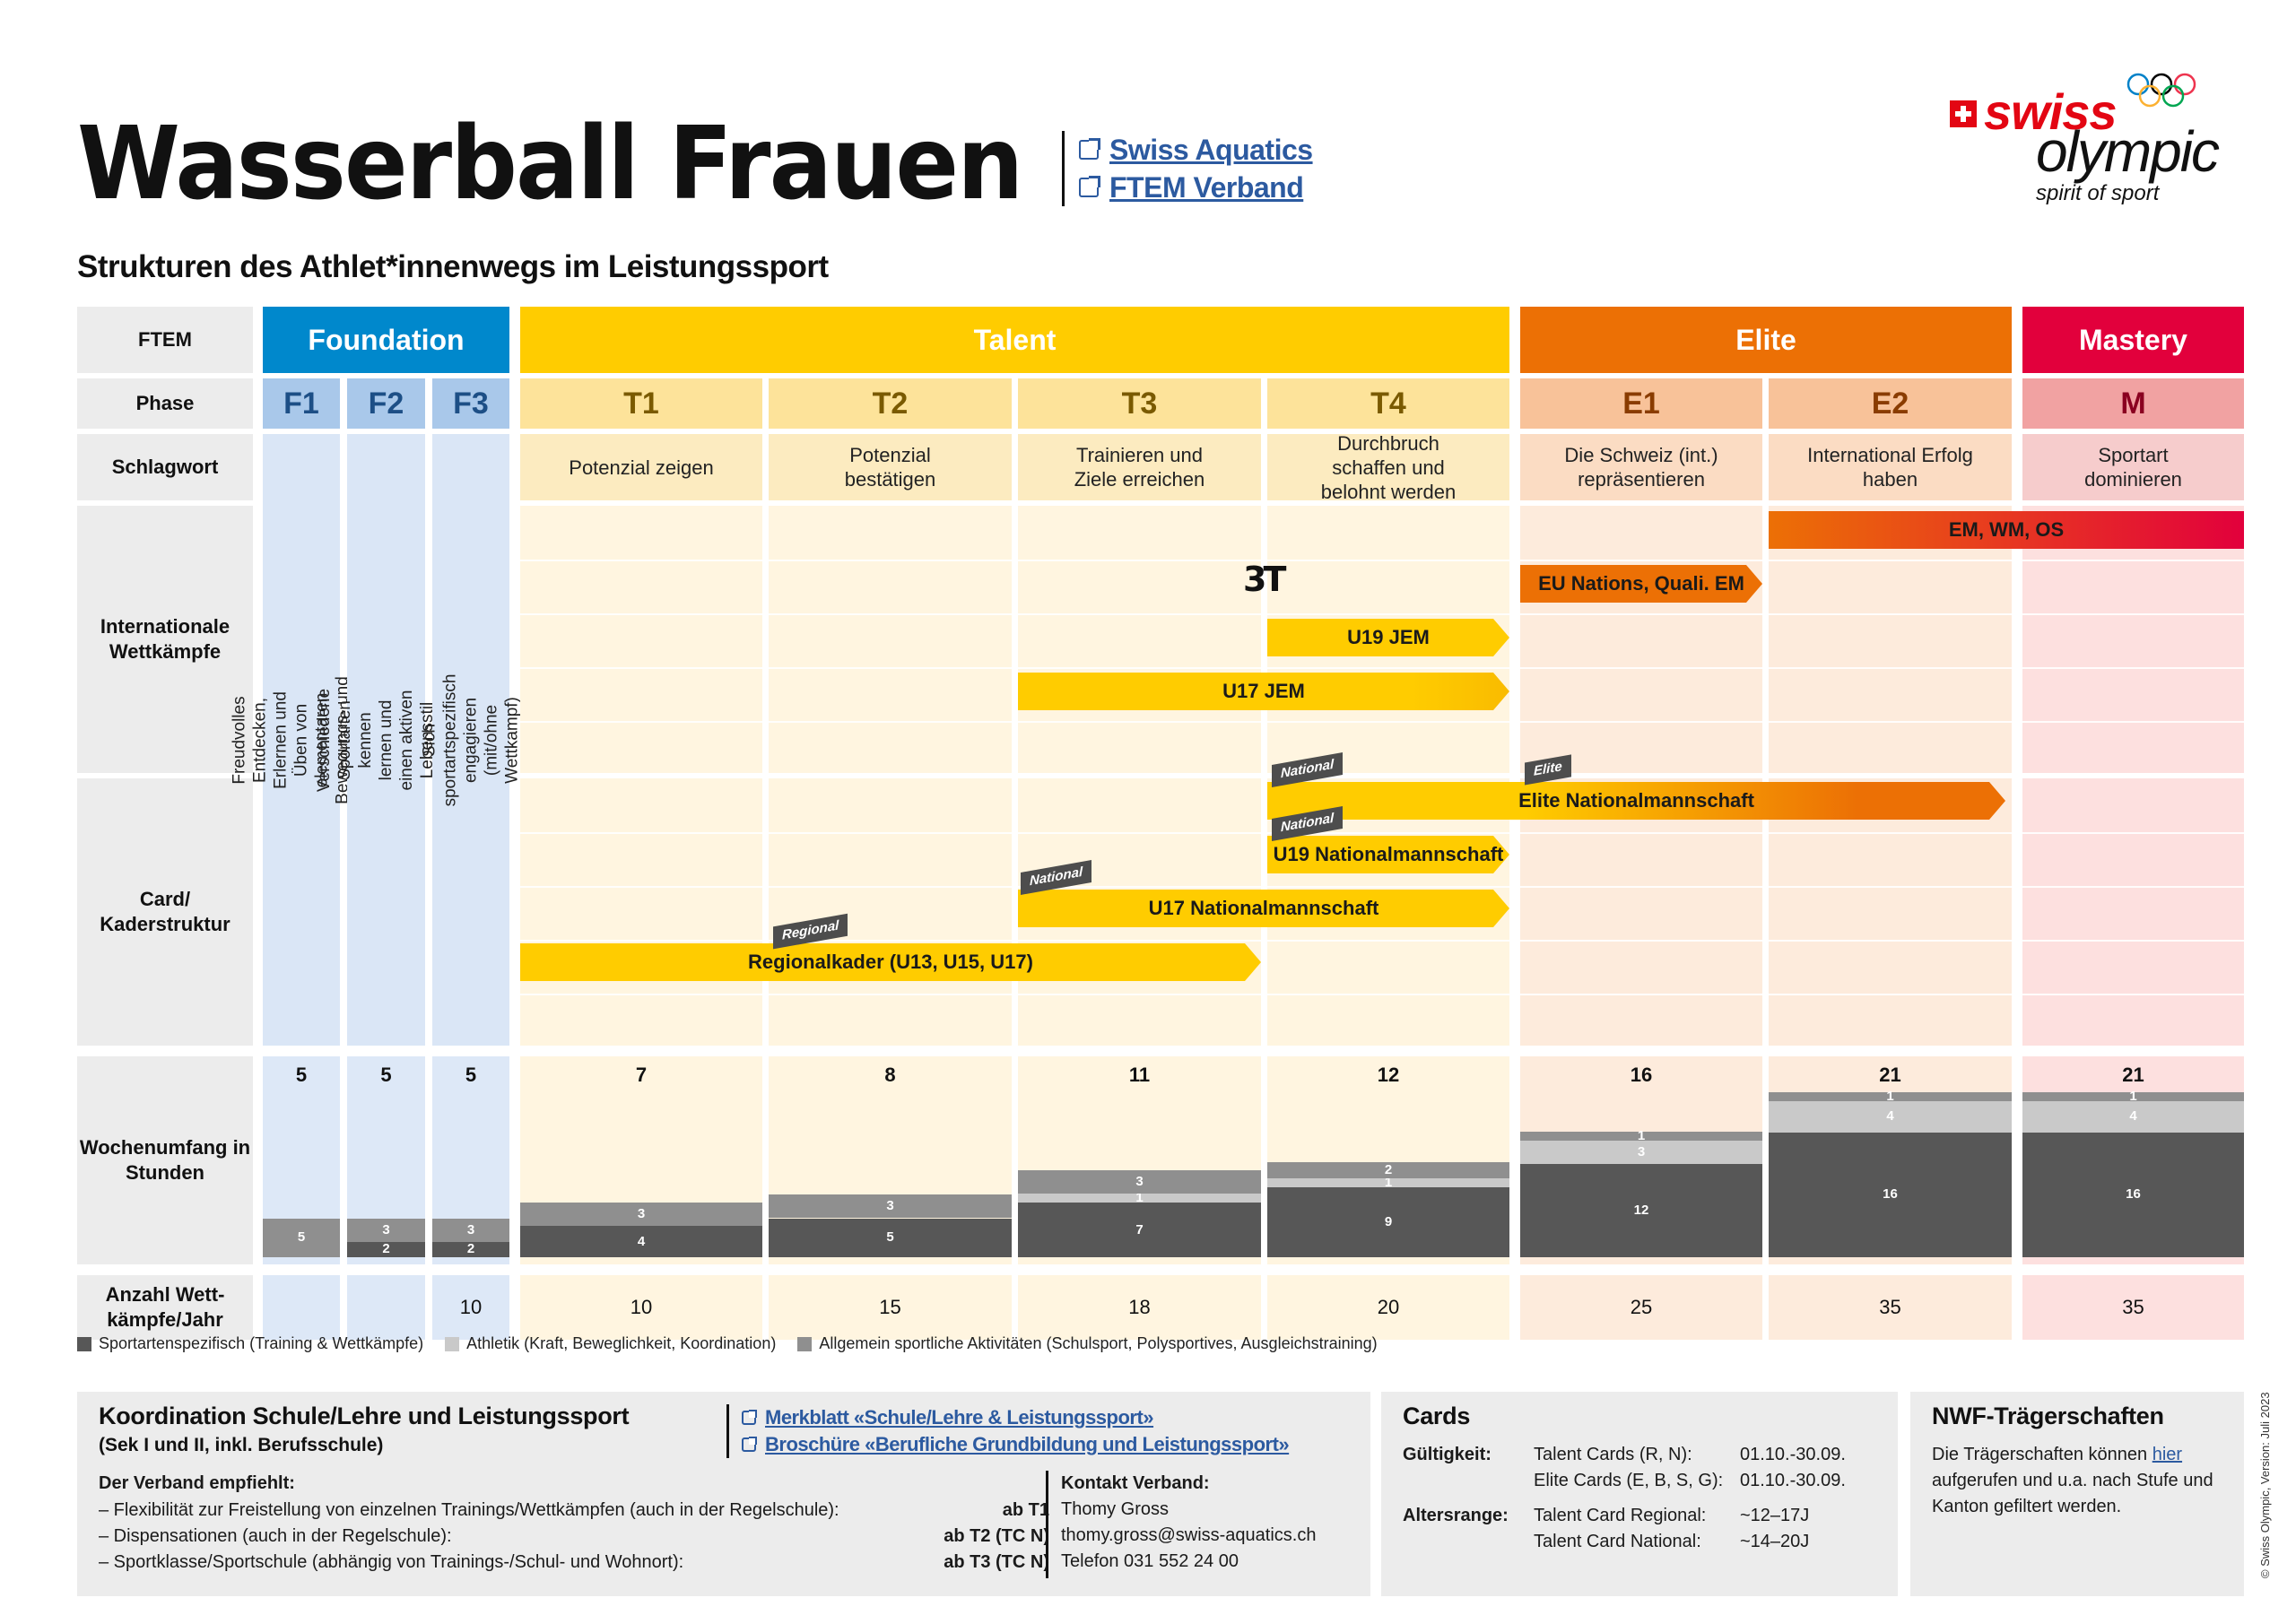 The image size is (2296, 1624). What do you see at coordinates (386, 1307) in the screenshot?
I see `competitions-cell` at bounding box center [386, 1307].